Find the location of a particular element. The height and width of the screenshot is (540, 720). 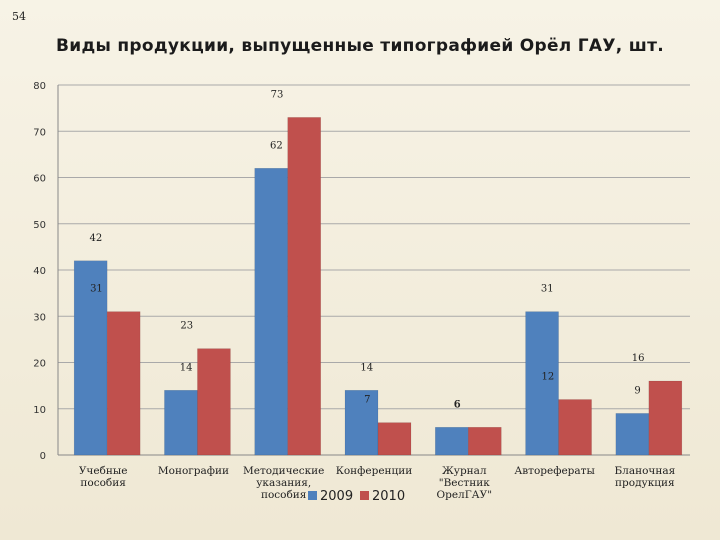

y-tick-label: 0 is located at coordinates (43, 456).